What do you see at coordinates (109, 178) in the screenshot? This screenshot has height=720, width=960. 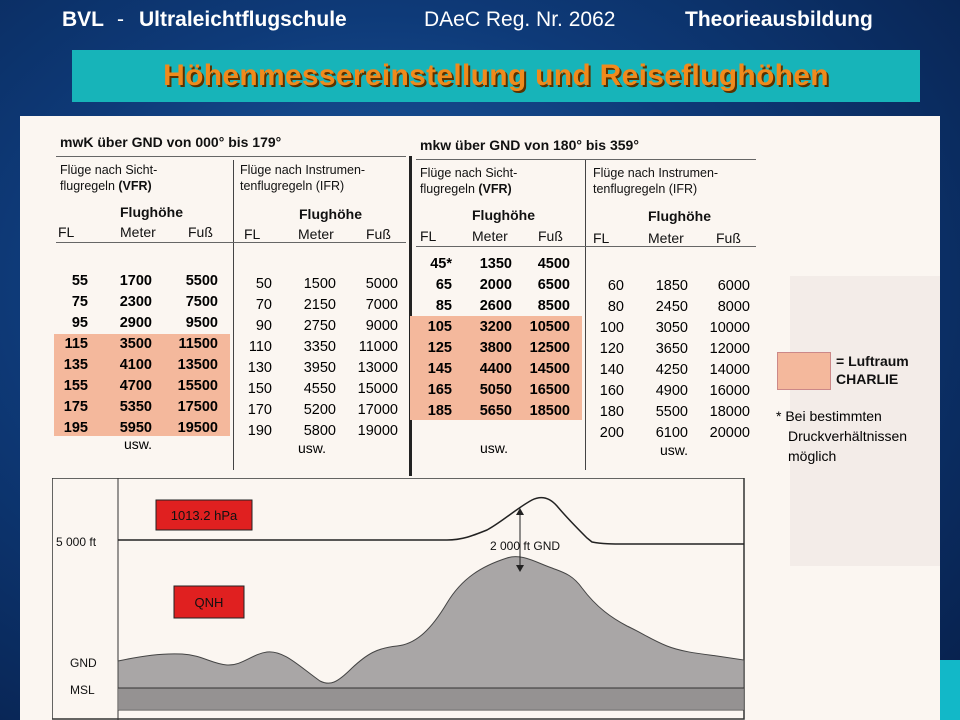 I see `vfr-label: Flüge nach Sicht- flugregeln (VFR)` at bounding box center [109, 178].